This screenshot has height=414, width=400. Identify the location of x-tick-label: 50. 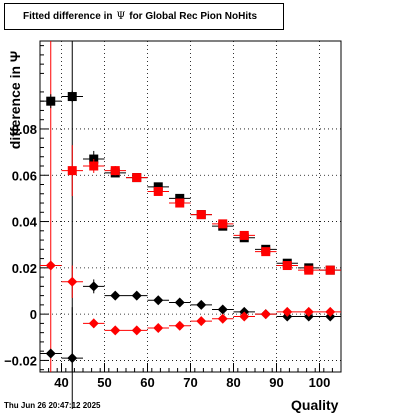
(104, 382).